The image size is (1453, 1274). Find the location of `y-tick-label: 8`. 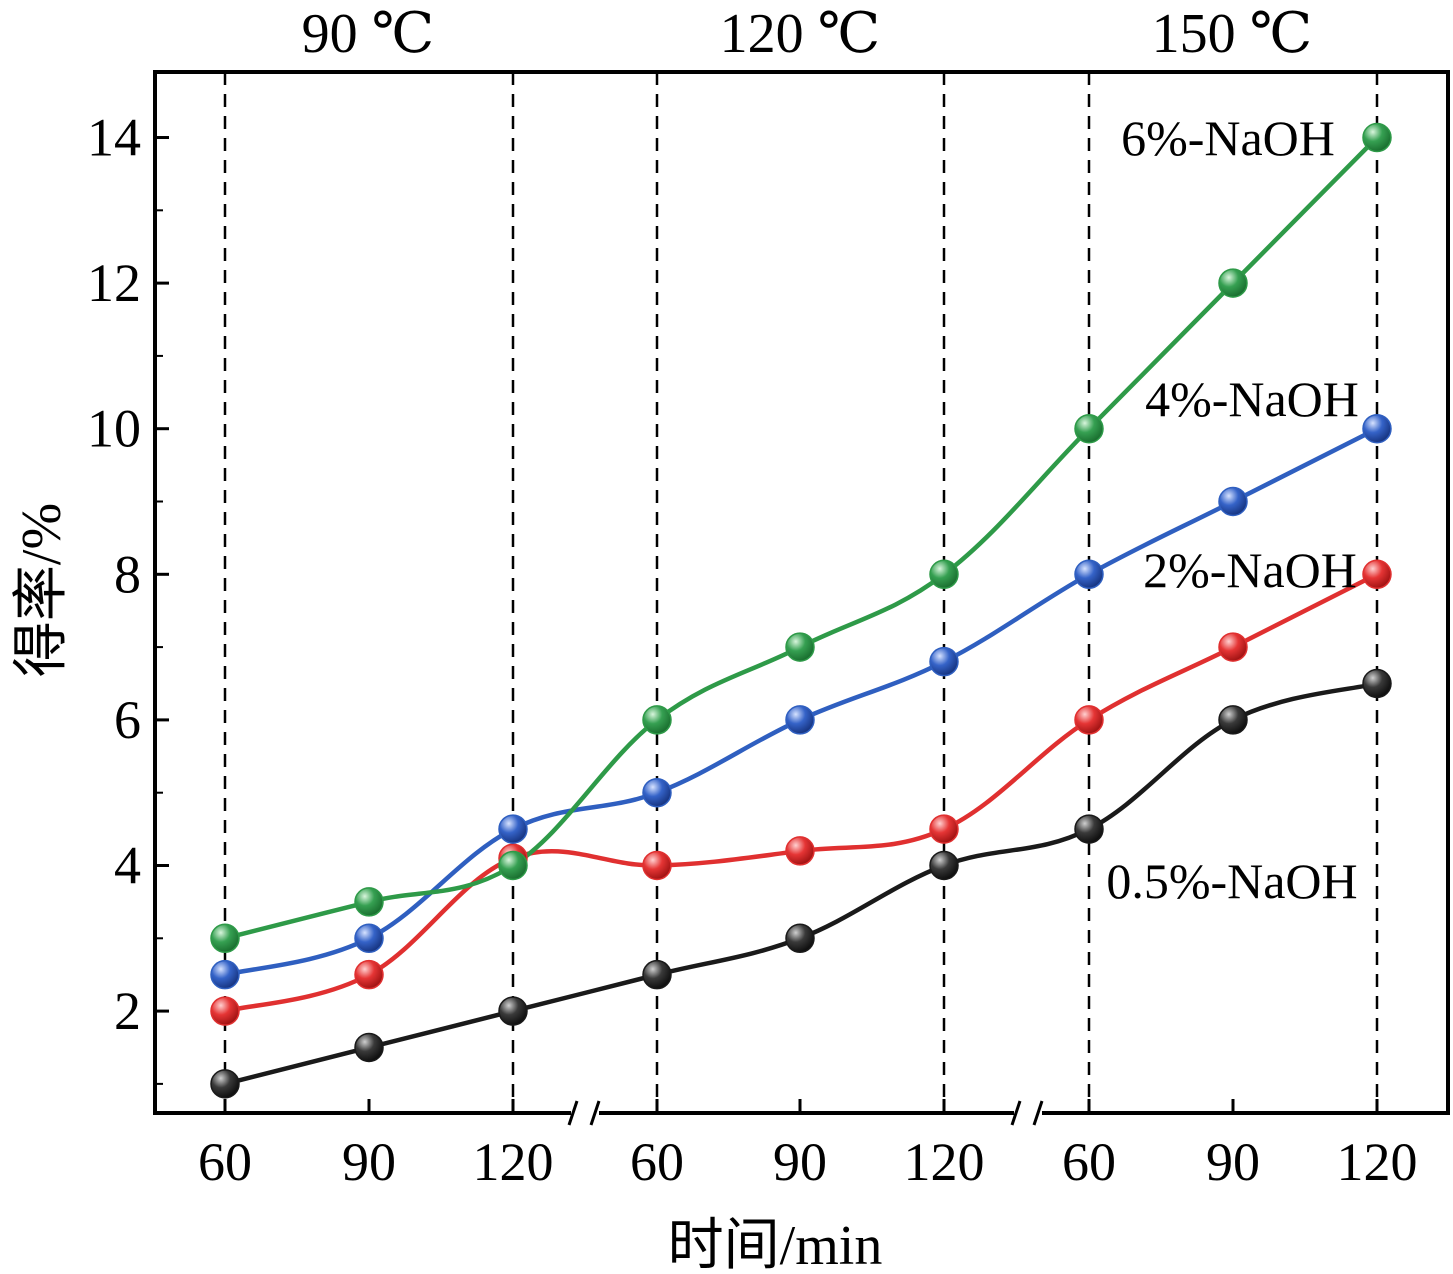

y-tick-label: 8 is located at coordinates (127, 574).